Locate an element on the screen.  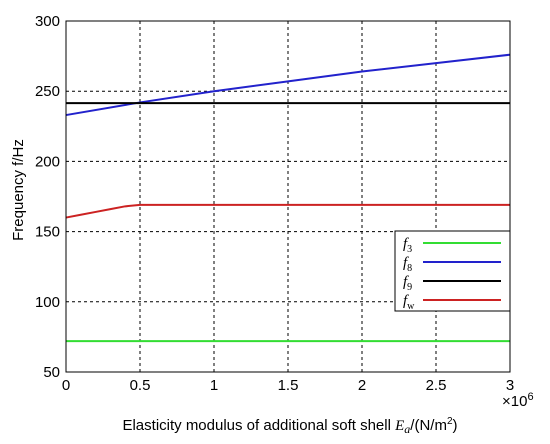
x-tick-label: 1 is located at coordinates (214, 385).